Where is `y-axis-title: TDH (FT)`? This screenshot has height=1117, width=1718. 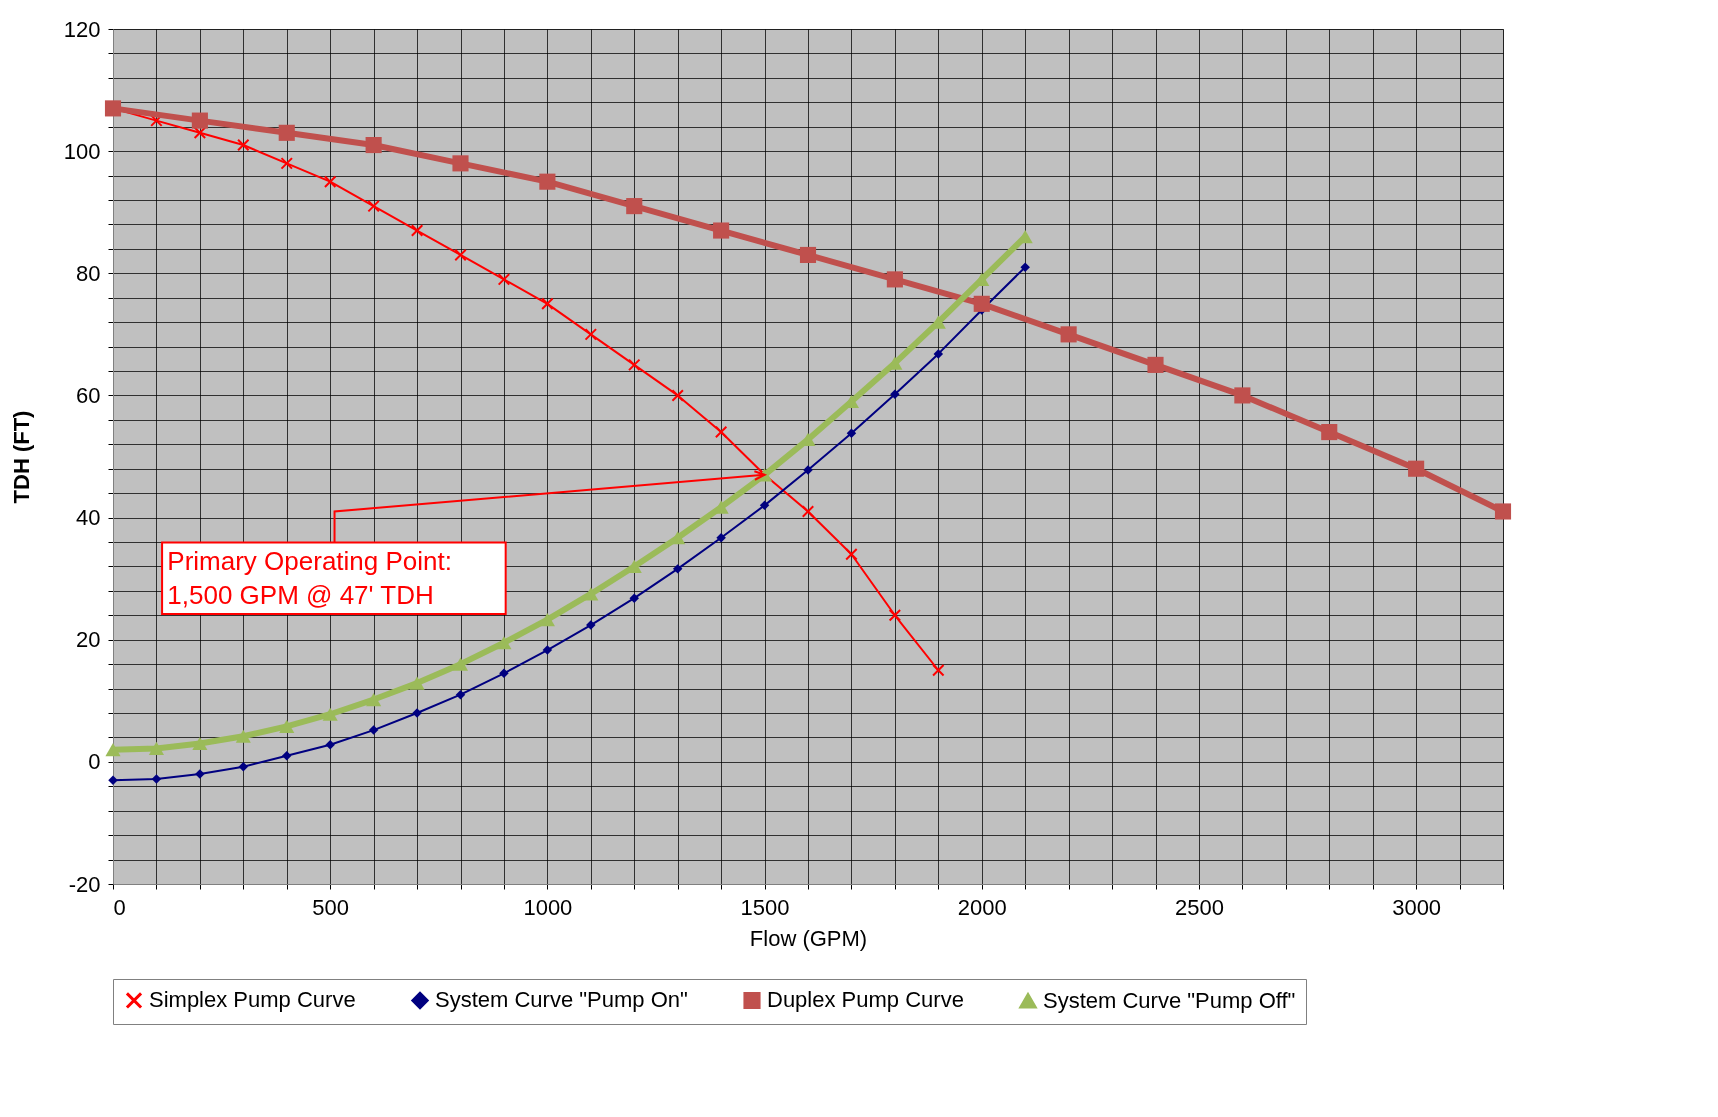 y-axis-title: TDH (FT) is located at coordinates (21, 457).